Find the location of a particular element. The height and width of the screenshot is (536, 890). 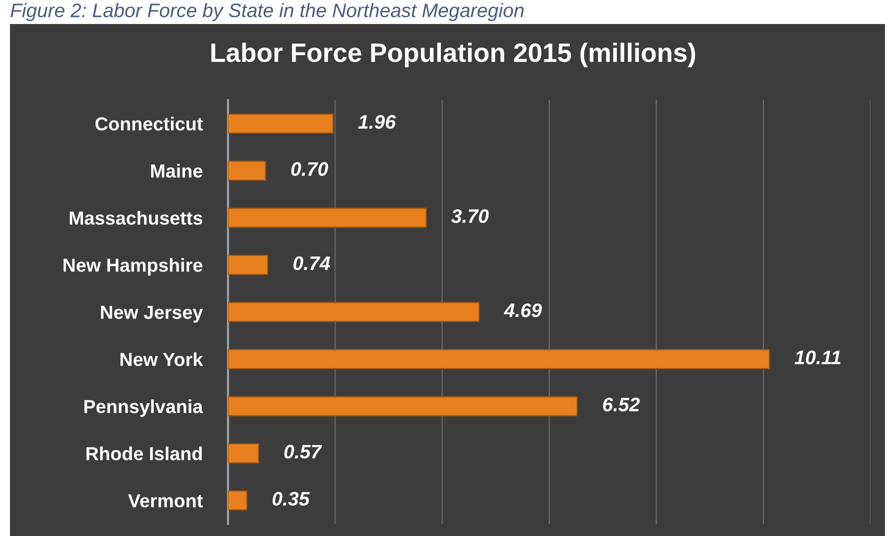

y-tick-label: New Hampshire is located at coordinates (133, 267).